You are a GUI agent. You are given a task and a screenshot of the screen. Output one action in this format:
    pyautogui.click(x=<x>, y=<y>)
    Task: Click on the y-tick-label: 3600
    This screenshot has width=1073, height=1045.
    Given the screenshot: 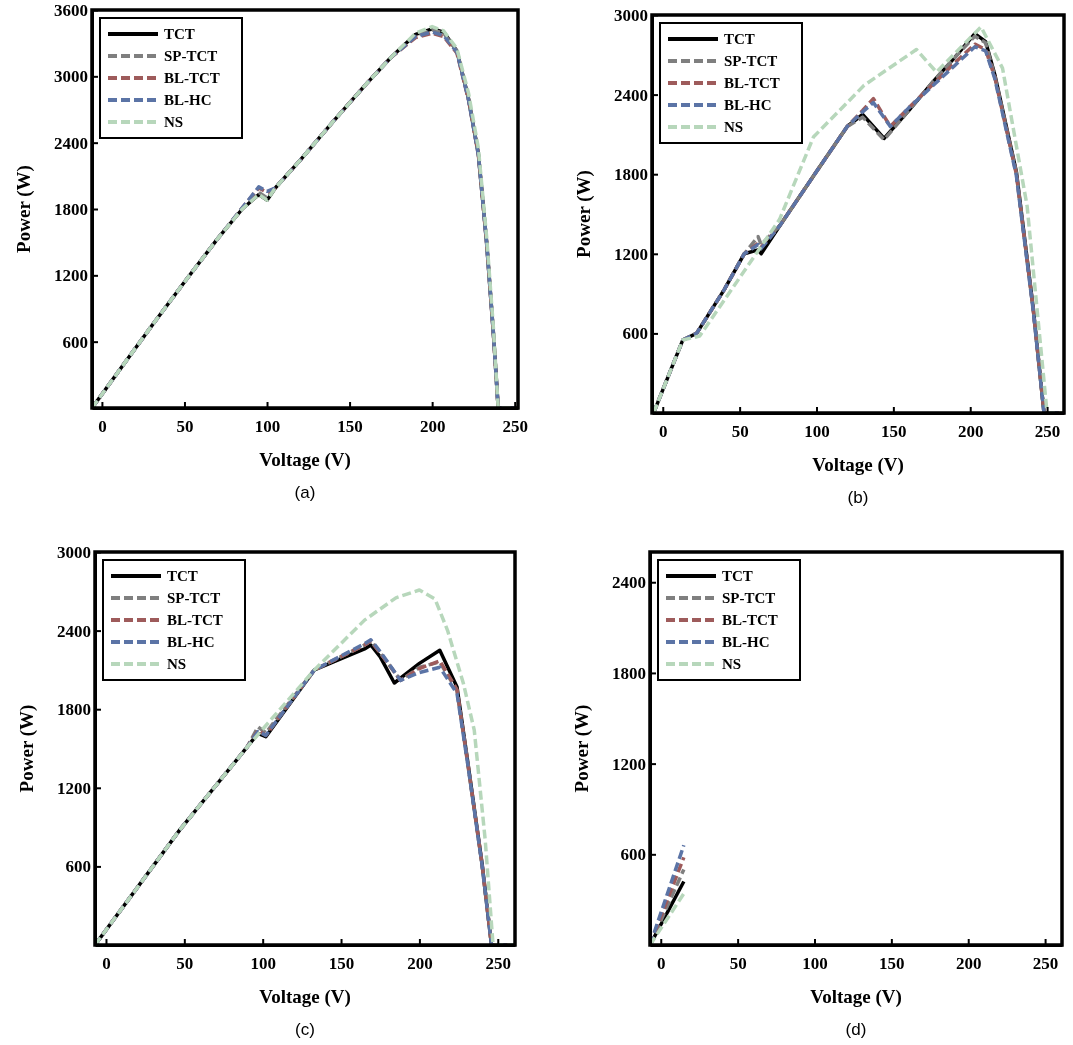 What is the action you would take?
    pyautogui.click(x=71, y=10)
    